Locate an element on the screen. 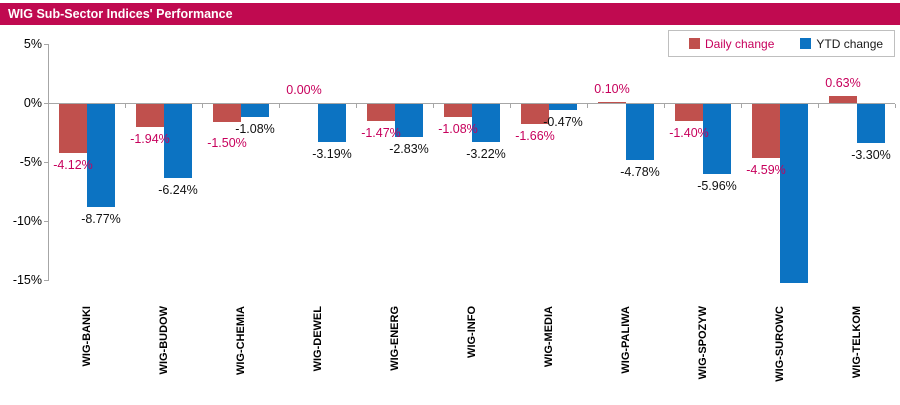 The width and height of the screenshot is (900, 405). daily-value-label: 0.00% is located at coordinates (304, 90).